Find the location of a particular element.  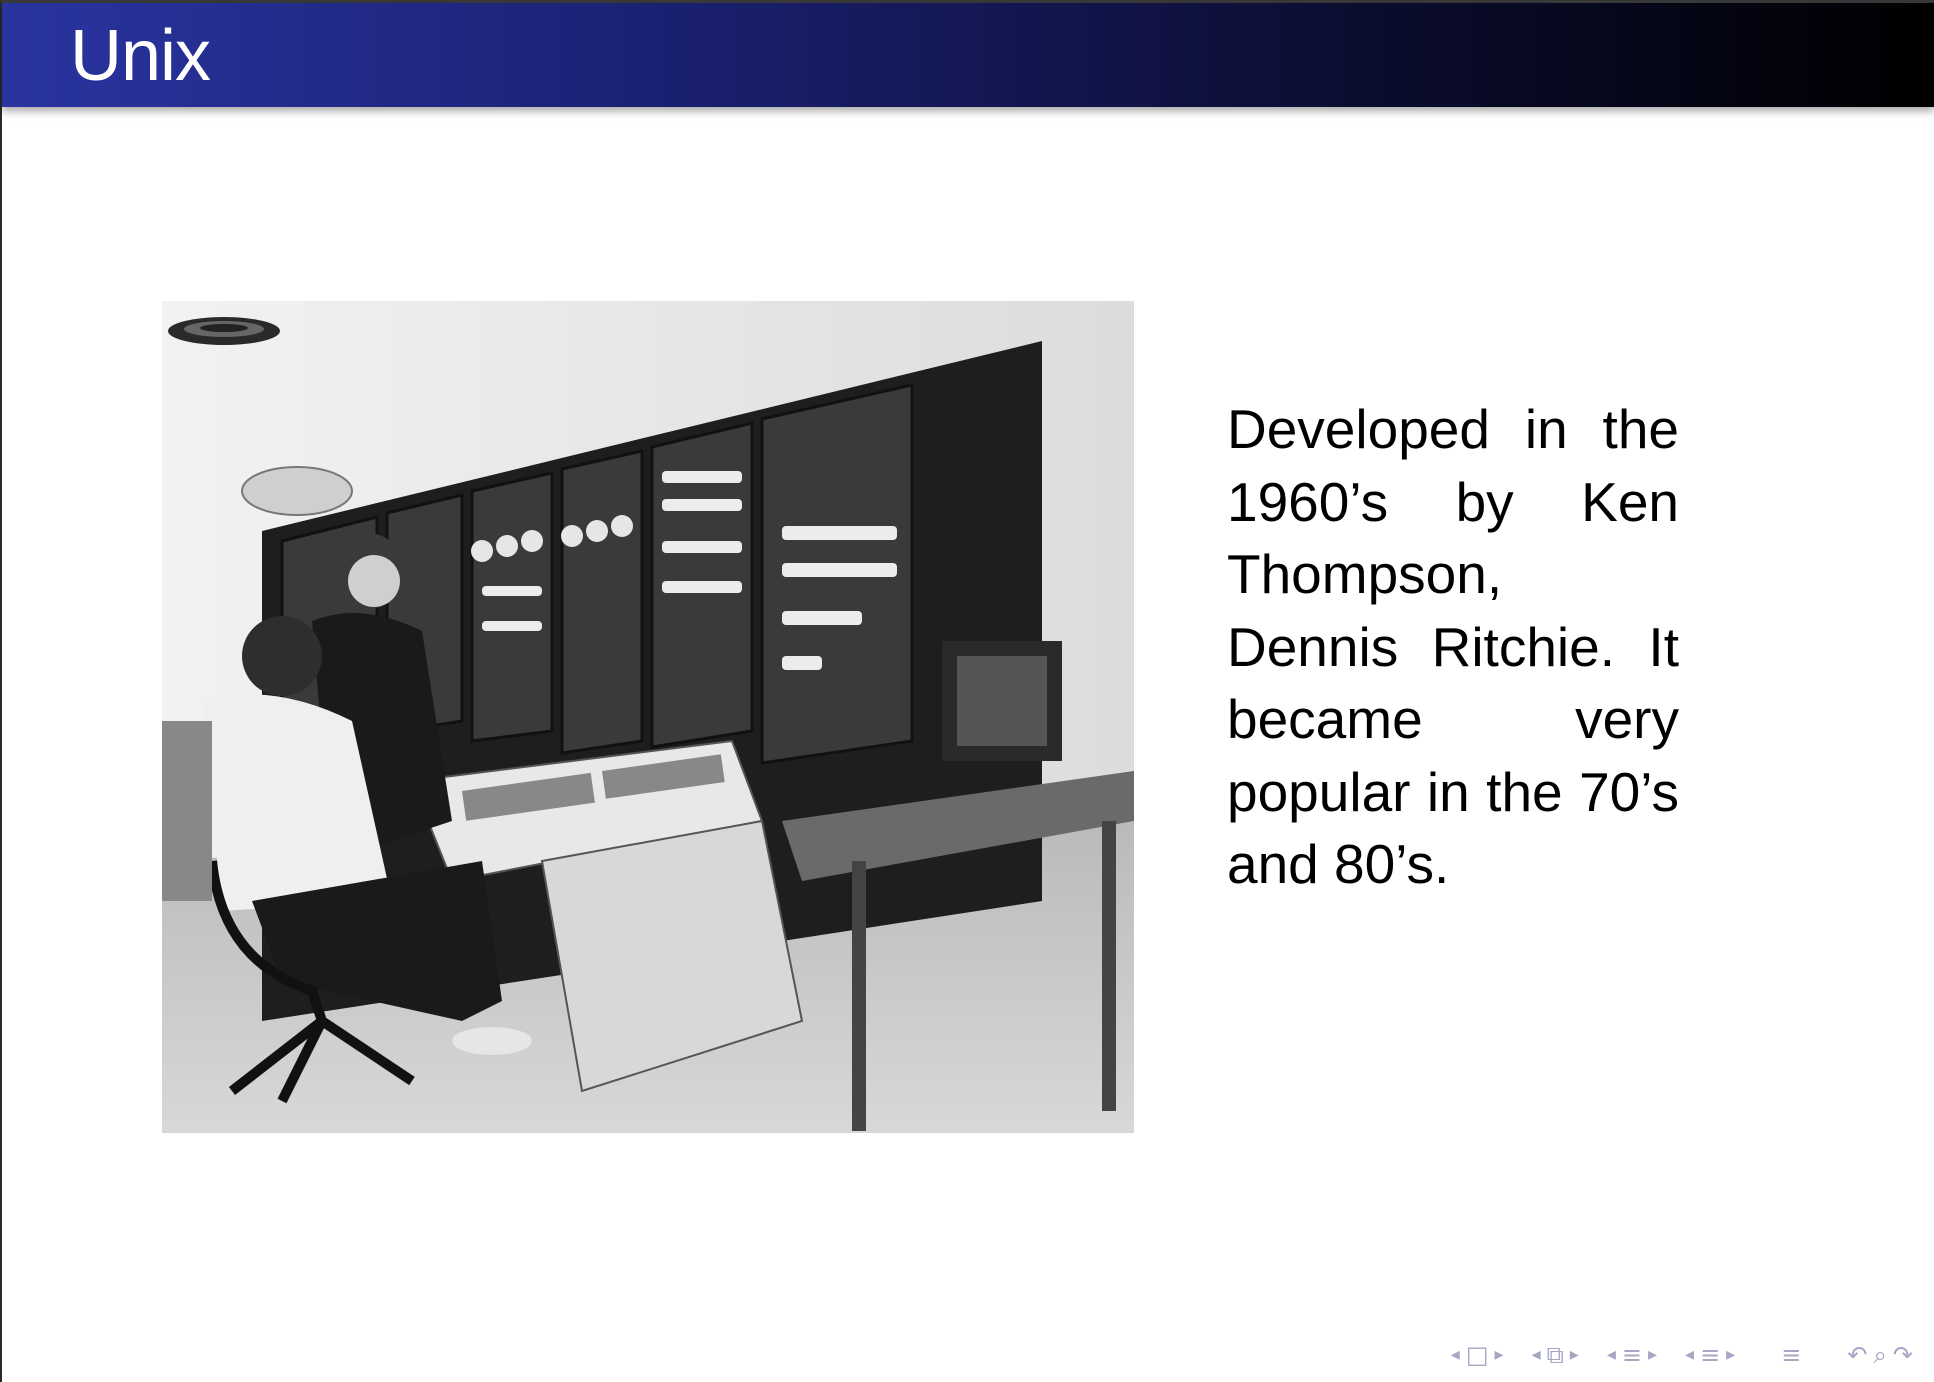

slide-title: Unix is located at coordinates (140, 56).